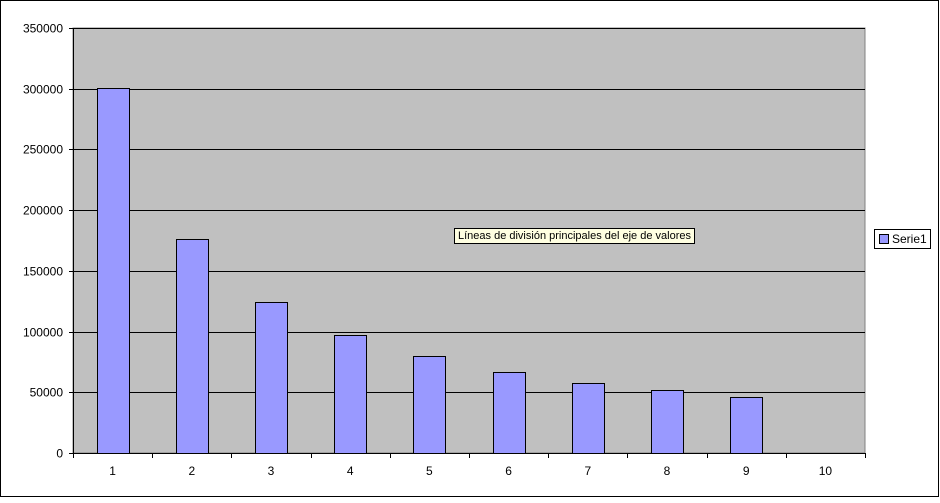 This screenshot has width=940, height=503. I want to click on y-tick-label: 200000, so click(43, 211).